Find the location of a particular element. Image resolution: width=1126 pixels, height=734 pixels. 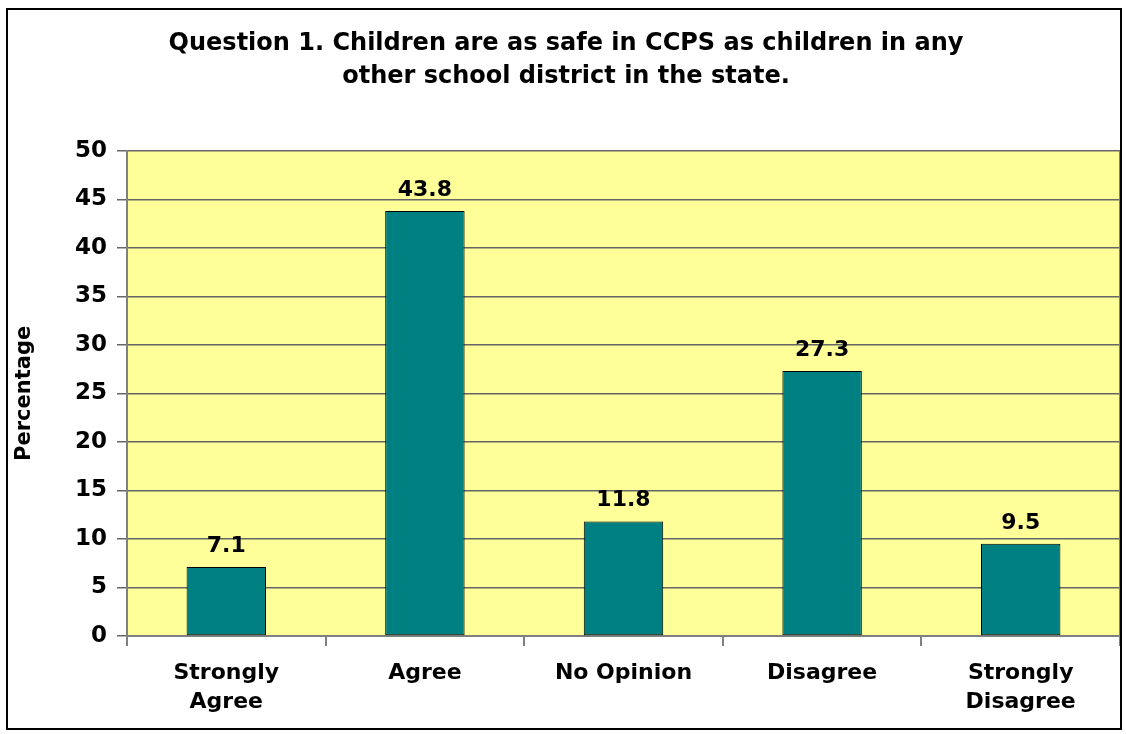

x-tick-label: No Opinion is located at coordinates (623, 671).